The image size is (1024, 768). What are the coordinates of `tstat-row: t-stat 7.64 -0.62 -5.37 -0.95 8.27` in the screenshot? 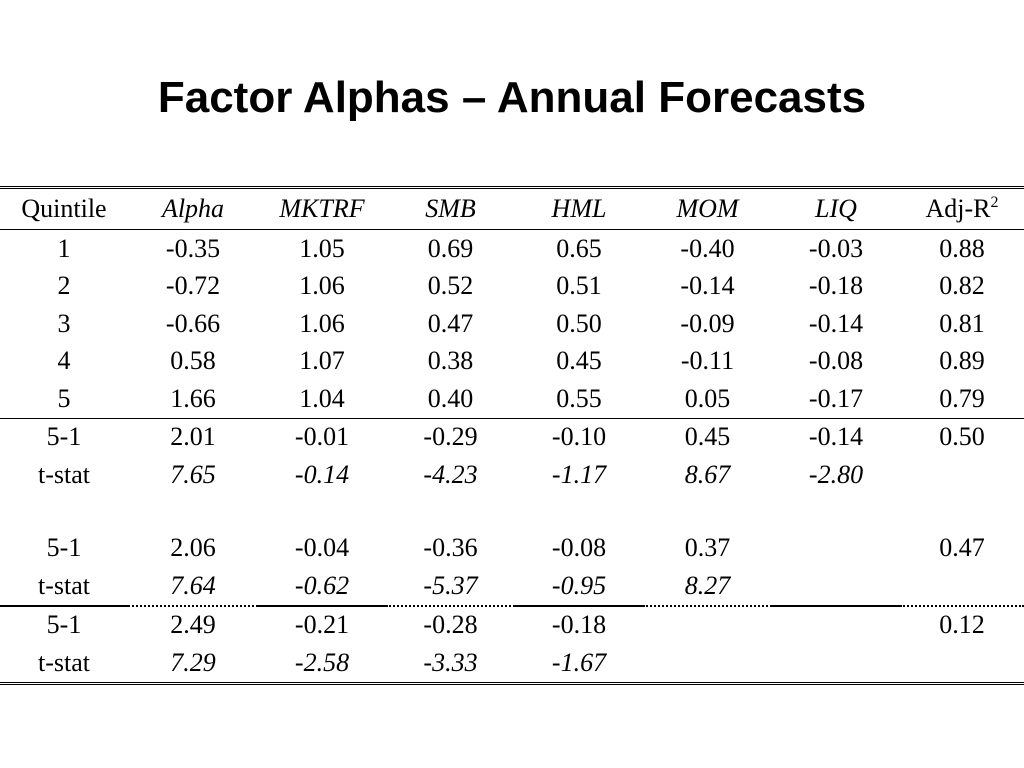 It's located at (512, 587).